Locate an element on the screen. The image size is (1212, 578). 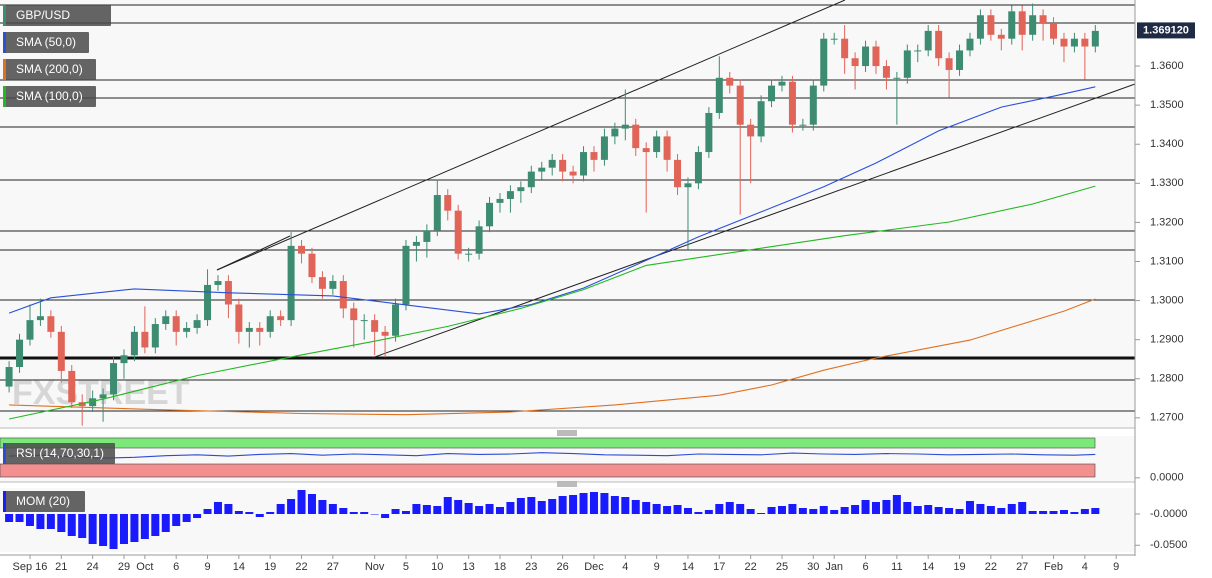
legend-entry-box is located at coordinates (49, 96).